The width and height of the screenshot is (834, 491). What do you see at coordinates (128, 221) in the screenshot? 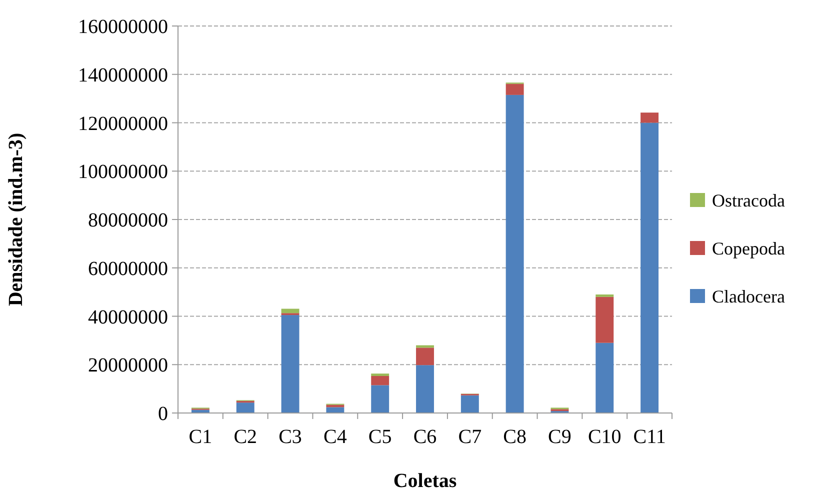
I see `y-tick-label: 80000000` at bounding box center [128, 221].